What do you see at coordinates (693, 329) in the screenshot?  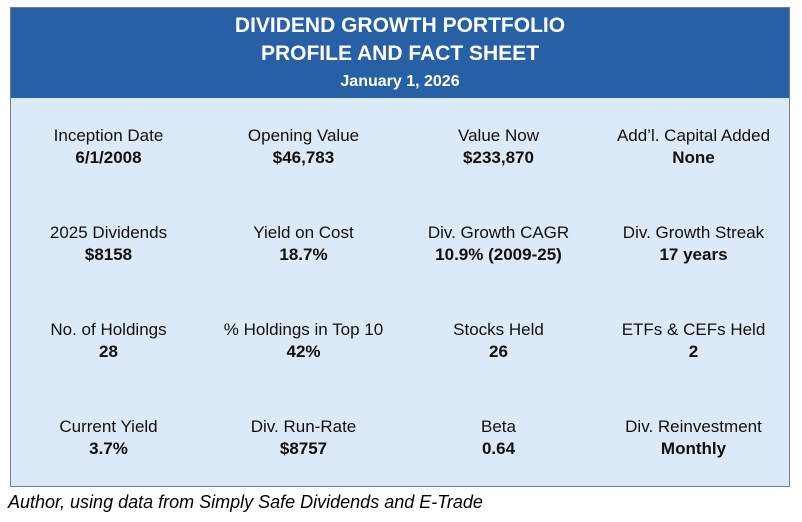 I see `fact-label: ETFs & CEFs Held` at bounding box center [693, 329].